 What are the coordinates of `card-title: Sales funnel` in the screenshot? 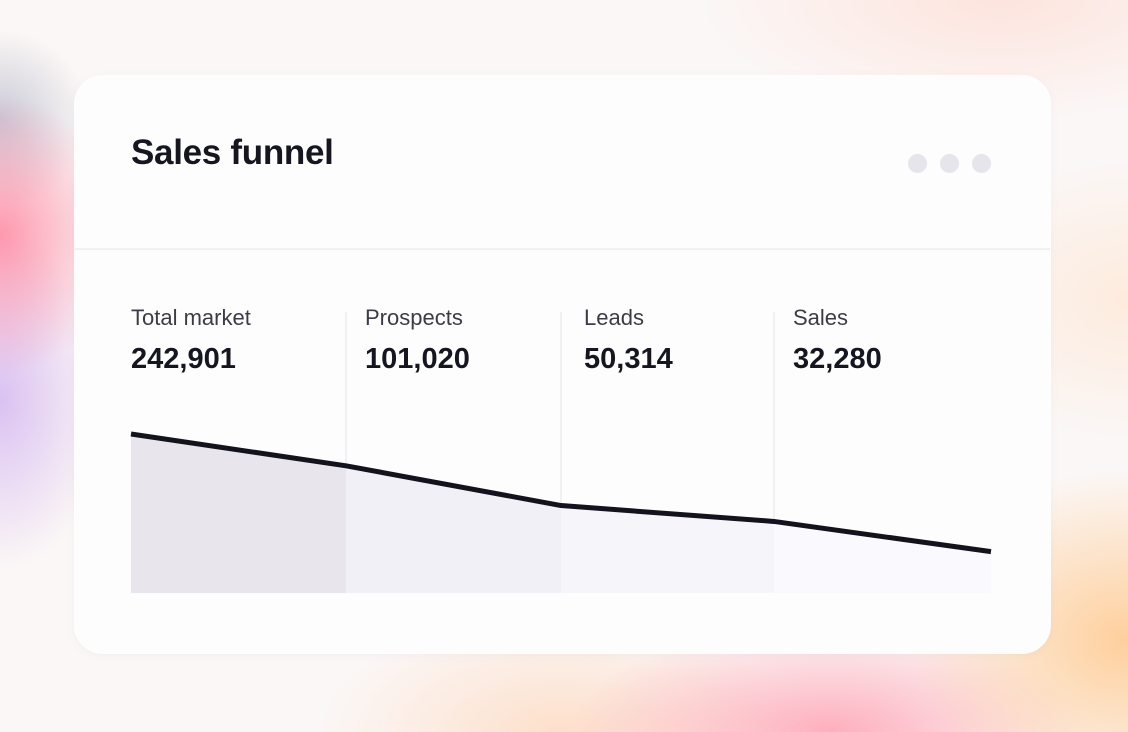 It's located at (232, 152).